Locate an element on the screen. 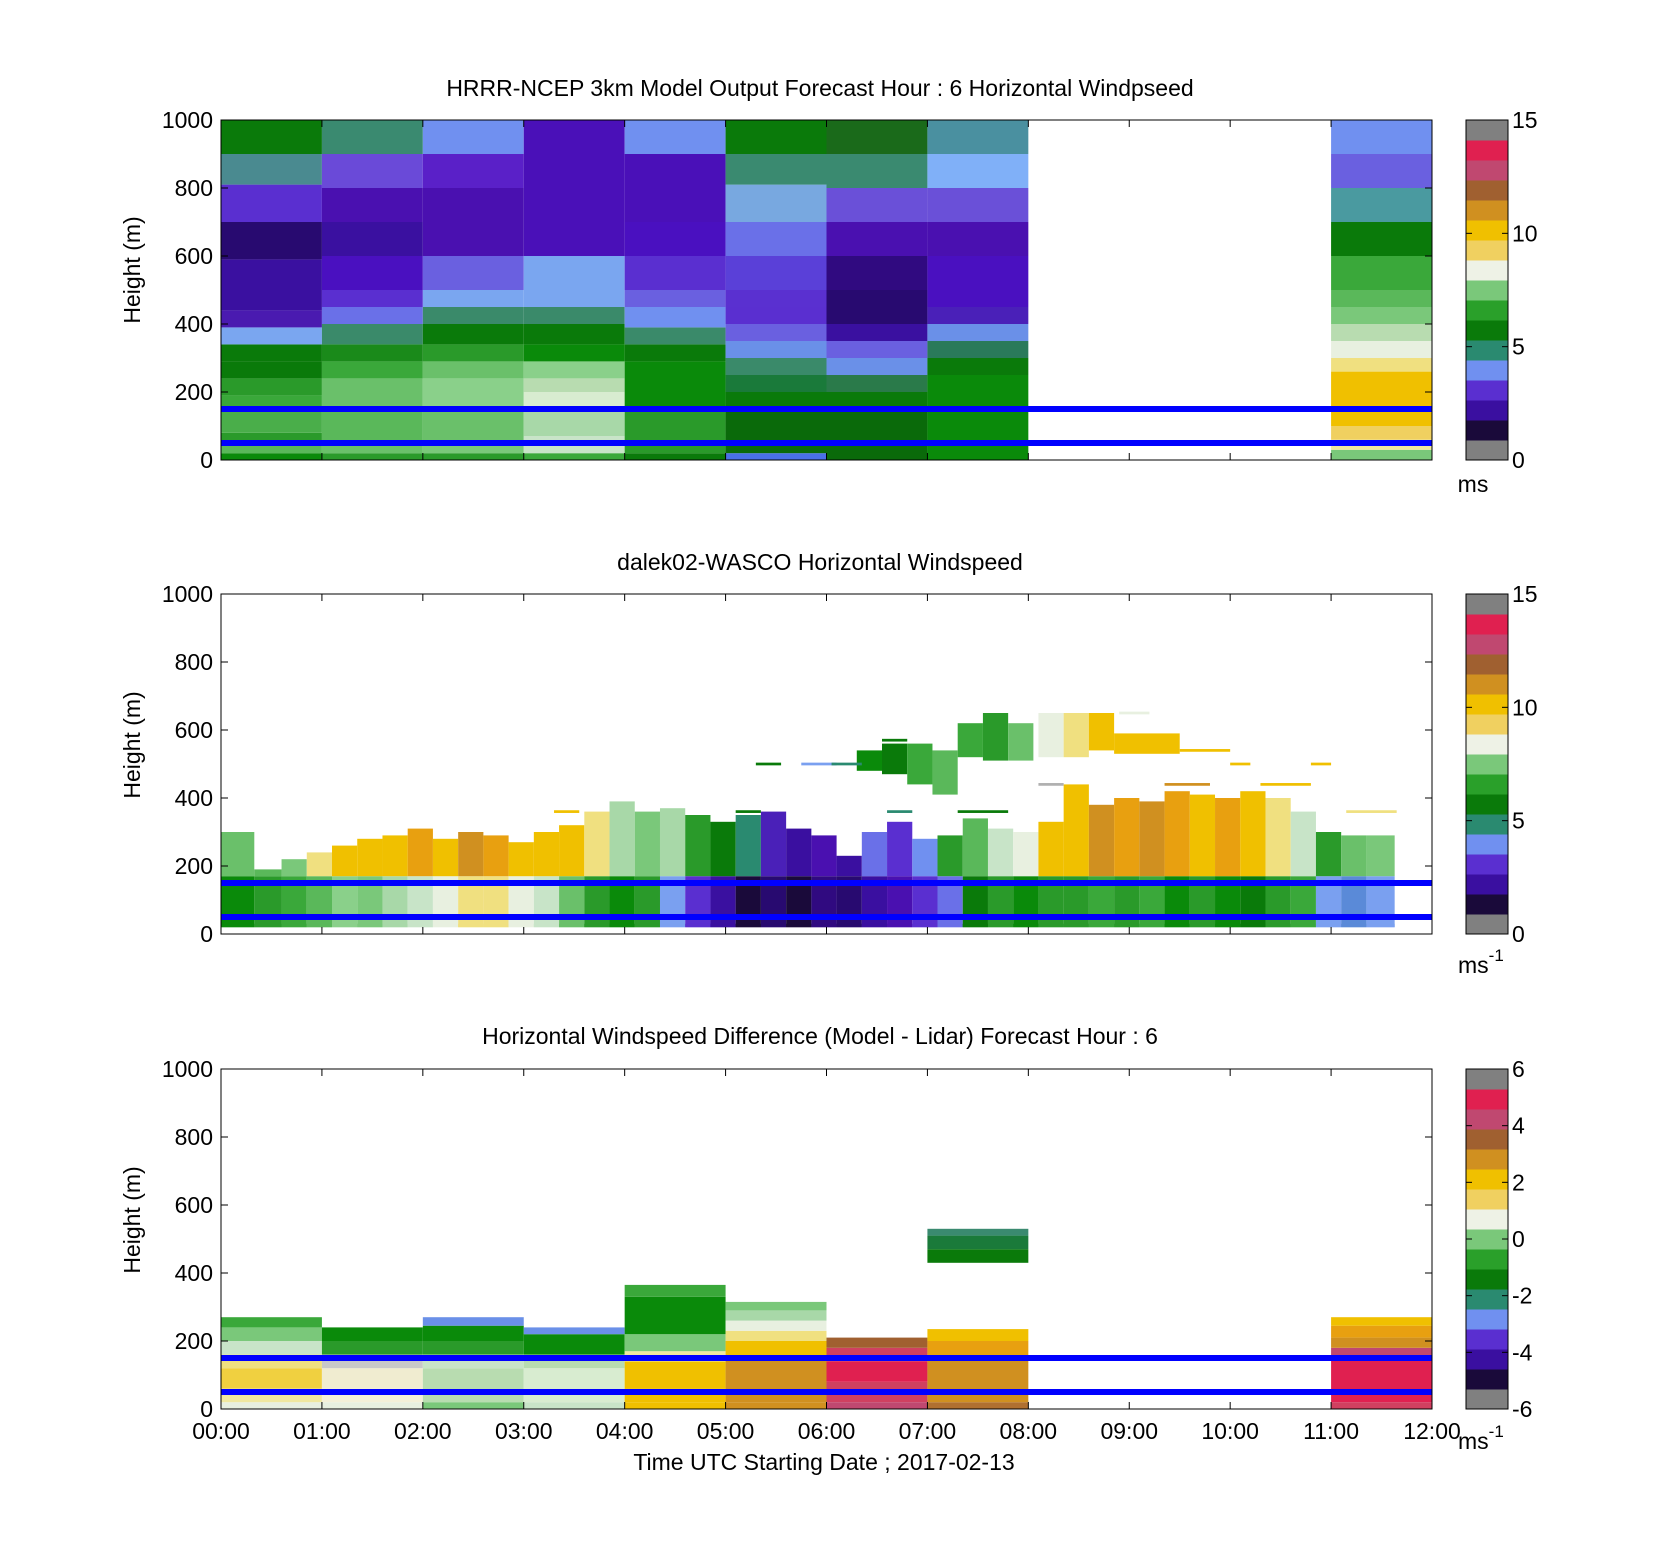  colorbar-unit-exponent: -1 is located at coordinates (1496, 1431).